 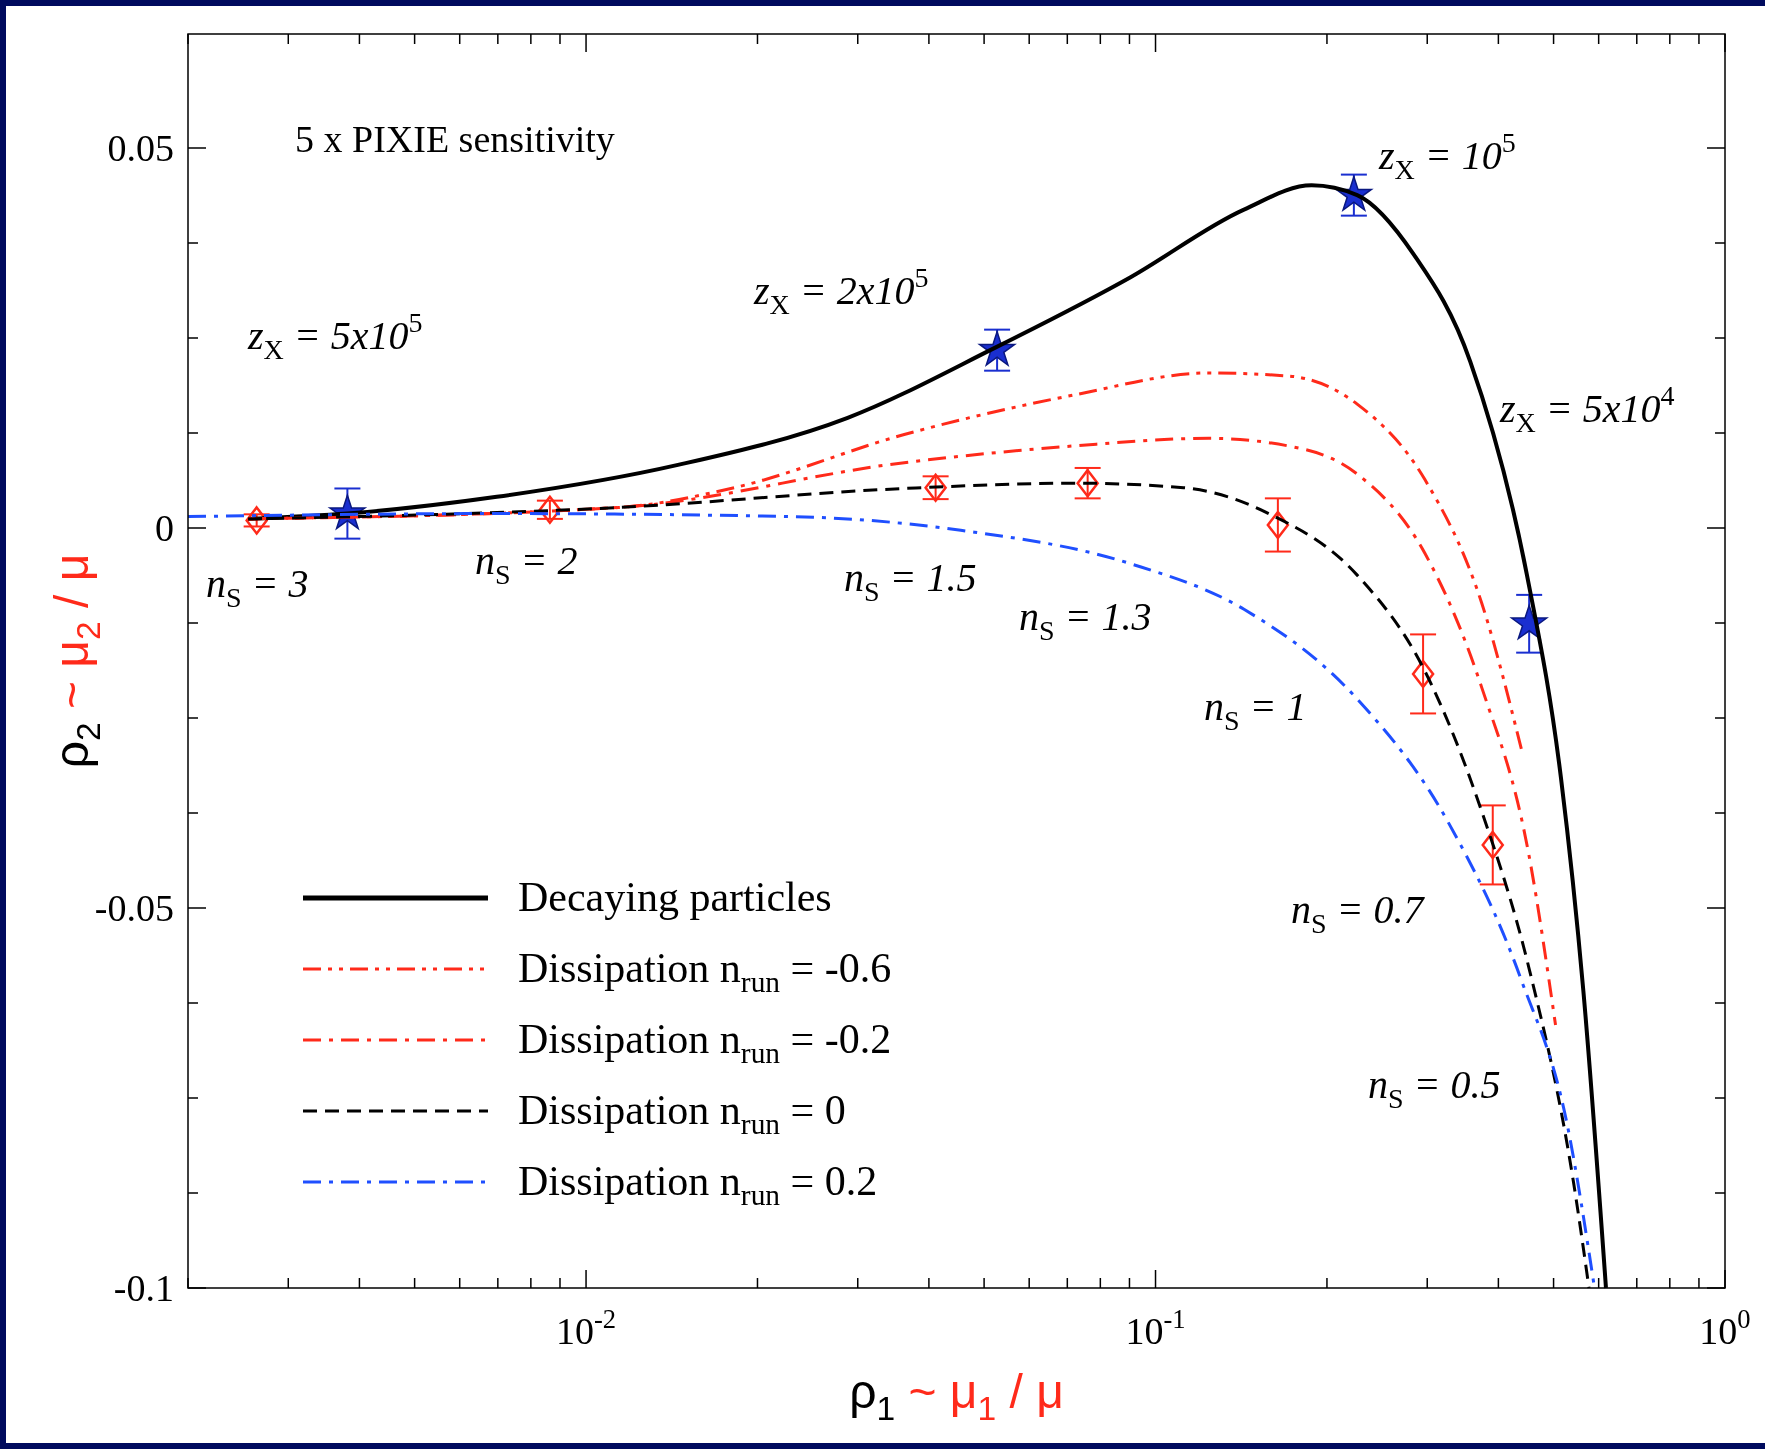 What do you see at coordinates (1434, 1088) in the screenshot?
I see `annotation: n$_{S}$ = 0.5` at bounding box center [1434, 1088].